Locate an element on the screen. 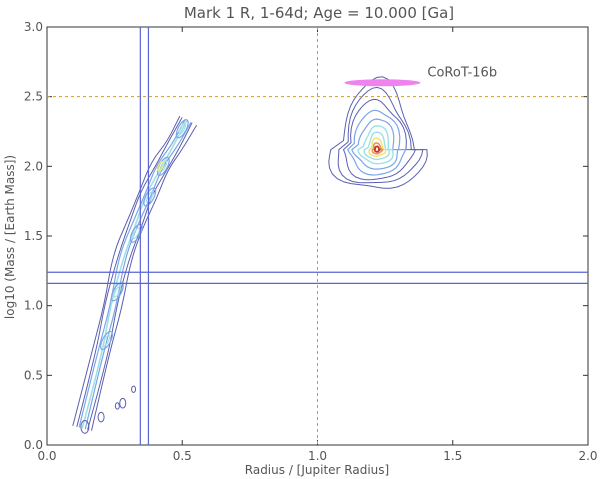 The height and width of the screenshot is (479, 600). x-tick-label: 1.5 is located at coordinates (452, 456).